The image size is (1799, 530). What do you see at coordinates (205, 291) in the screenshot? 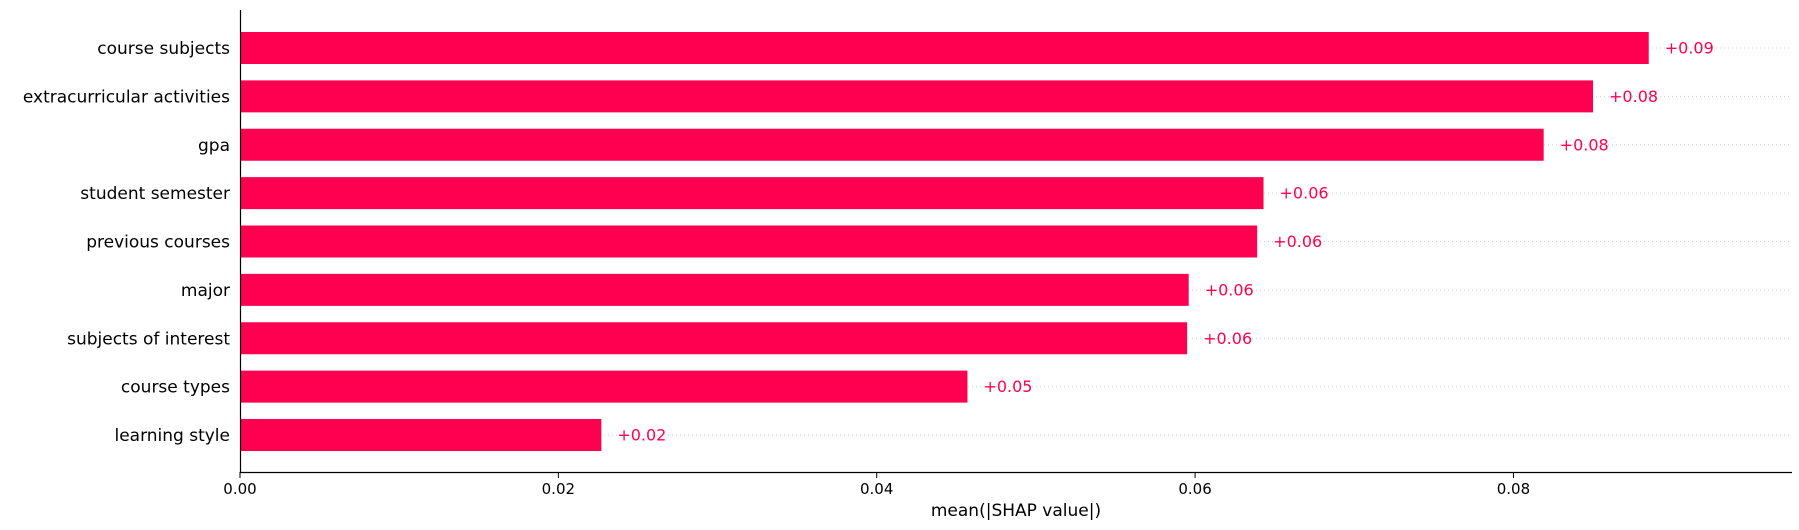
I see `category-label: major` at bounding box center [205, 291].